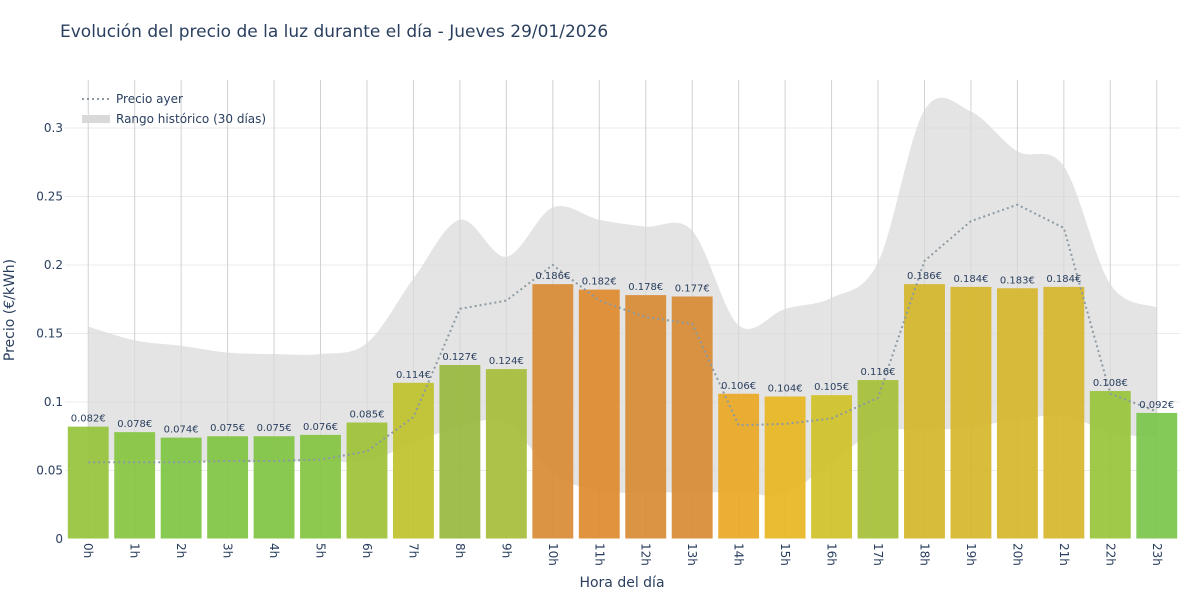  I want to click on x-tick-label-12h: 12h, so click(646, 554).